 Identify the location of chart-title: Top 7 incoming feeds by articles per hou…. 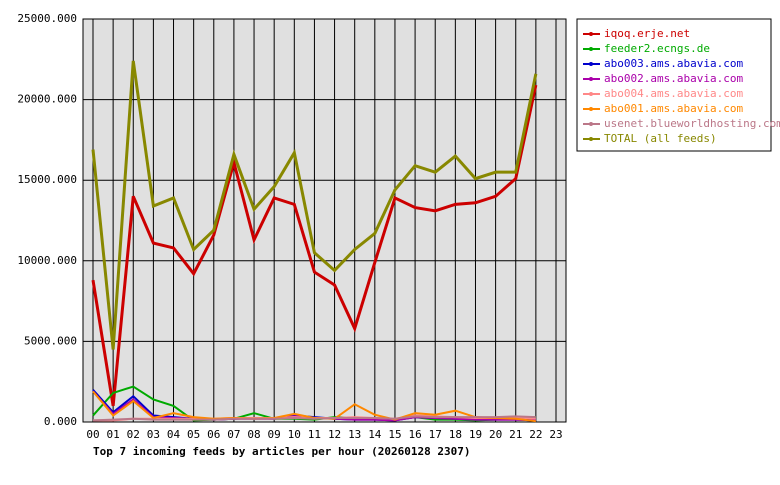
(282, 451).